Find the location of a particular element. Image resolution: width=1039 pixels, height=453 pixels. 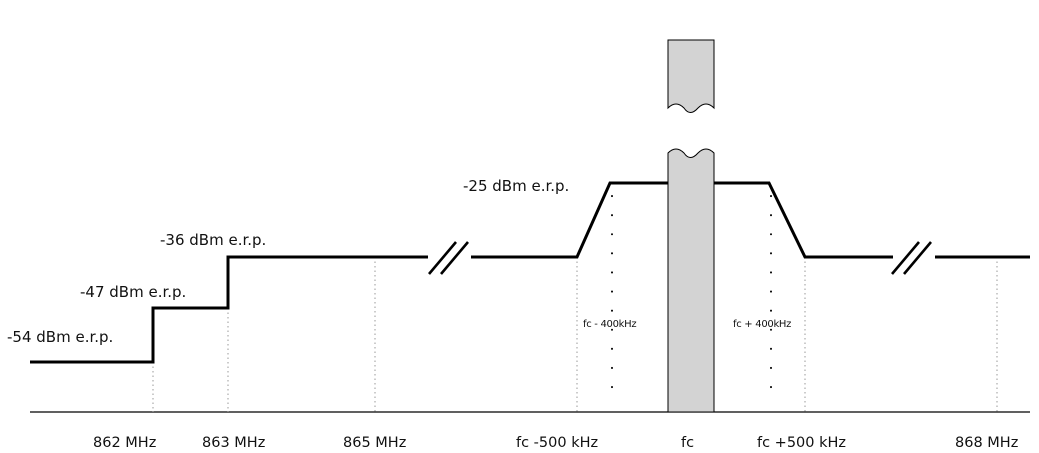

tick-label-865: 865 MHz is located at coordinates (374, 443).